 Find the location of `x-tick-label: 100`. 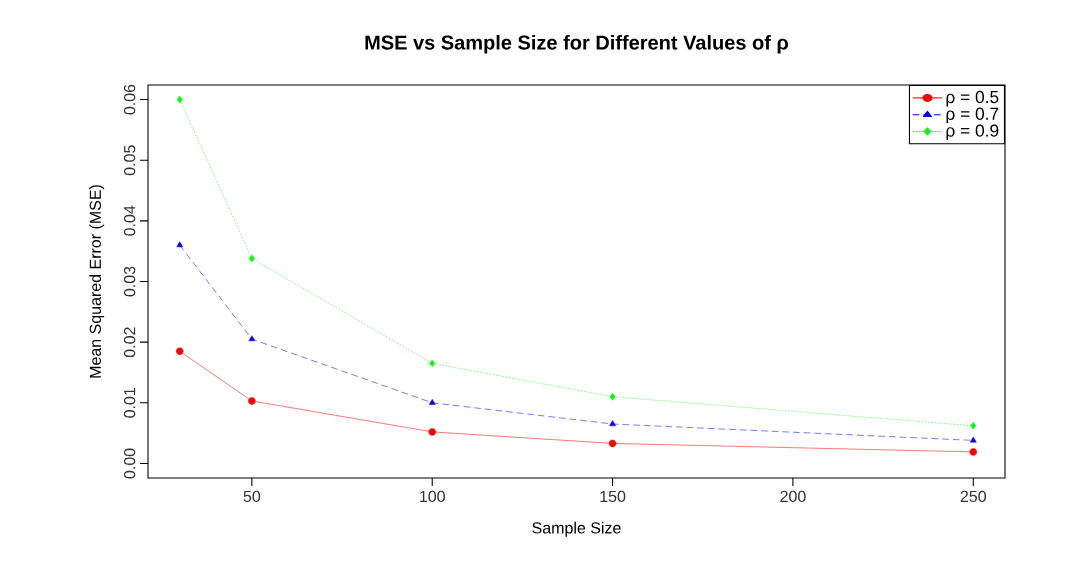

x-tick-label: 100 is located at coordinates (432, 496).